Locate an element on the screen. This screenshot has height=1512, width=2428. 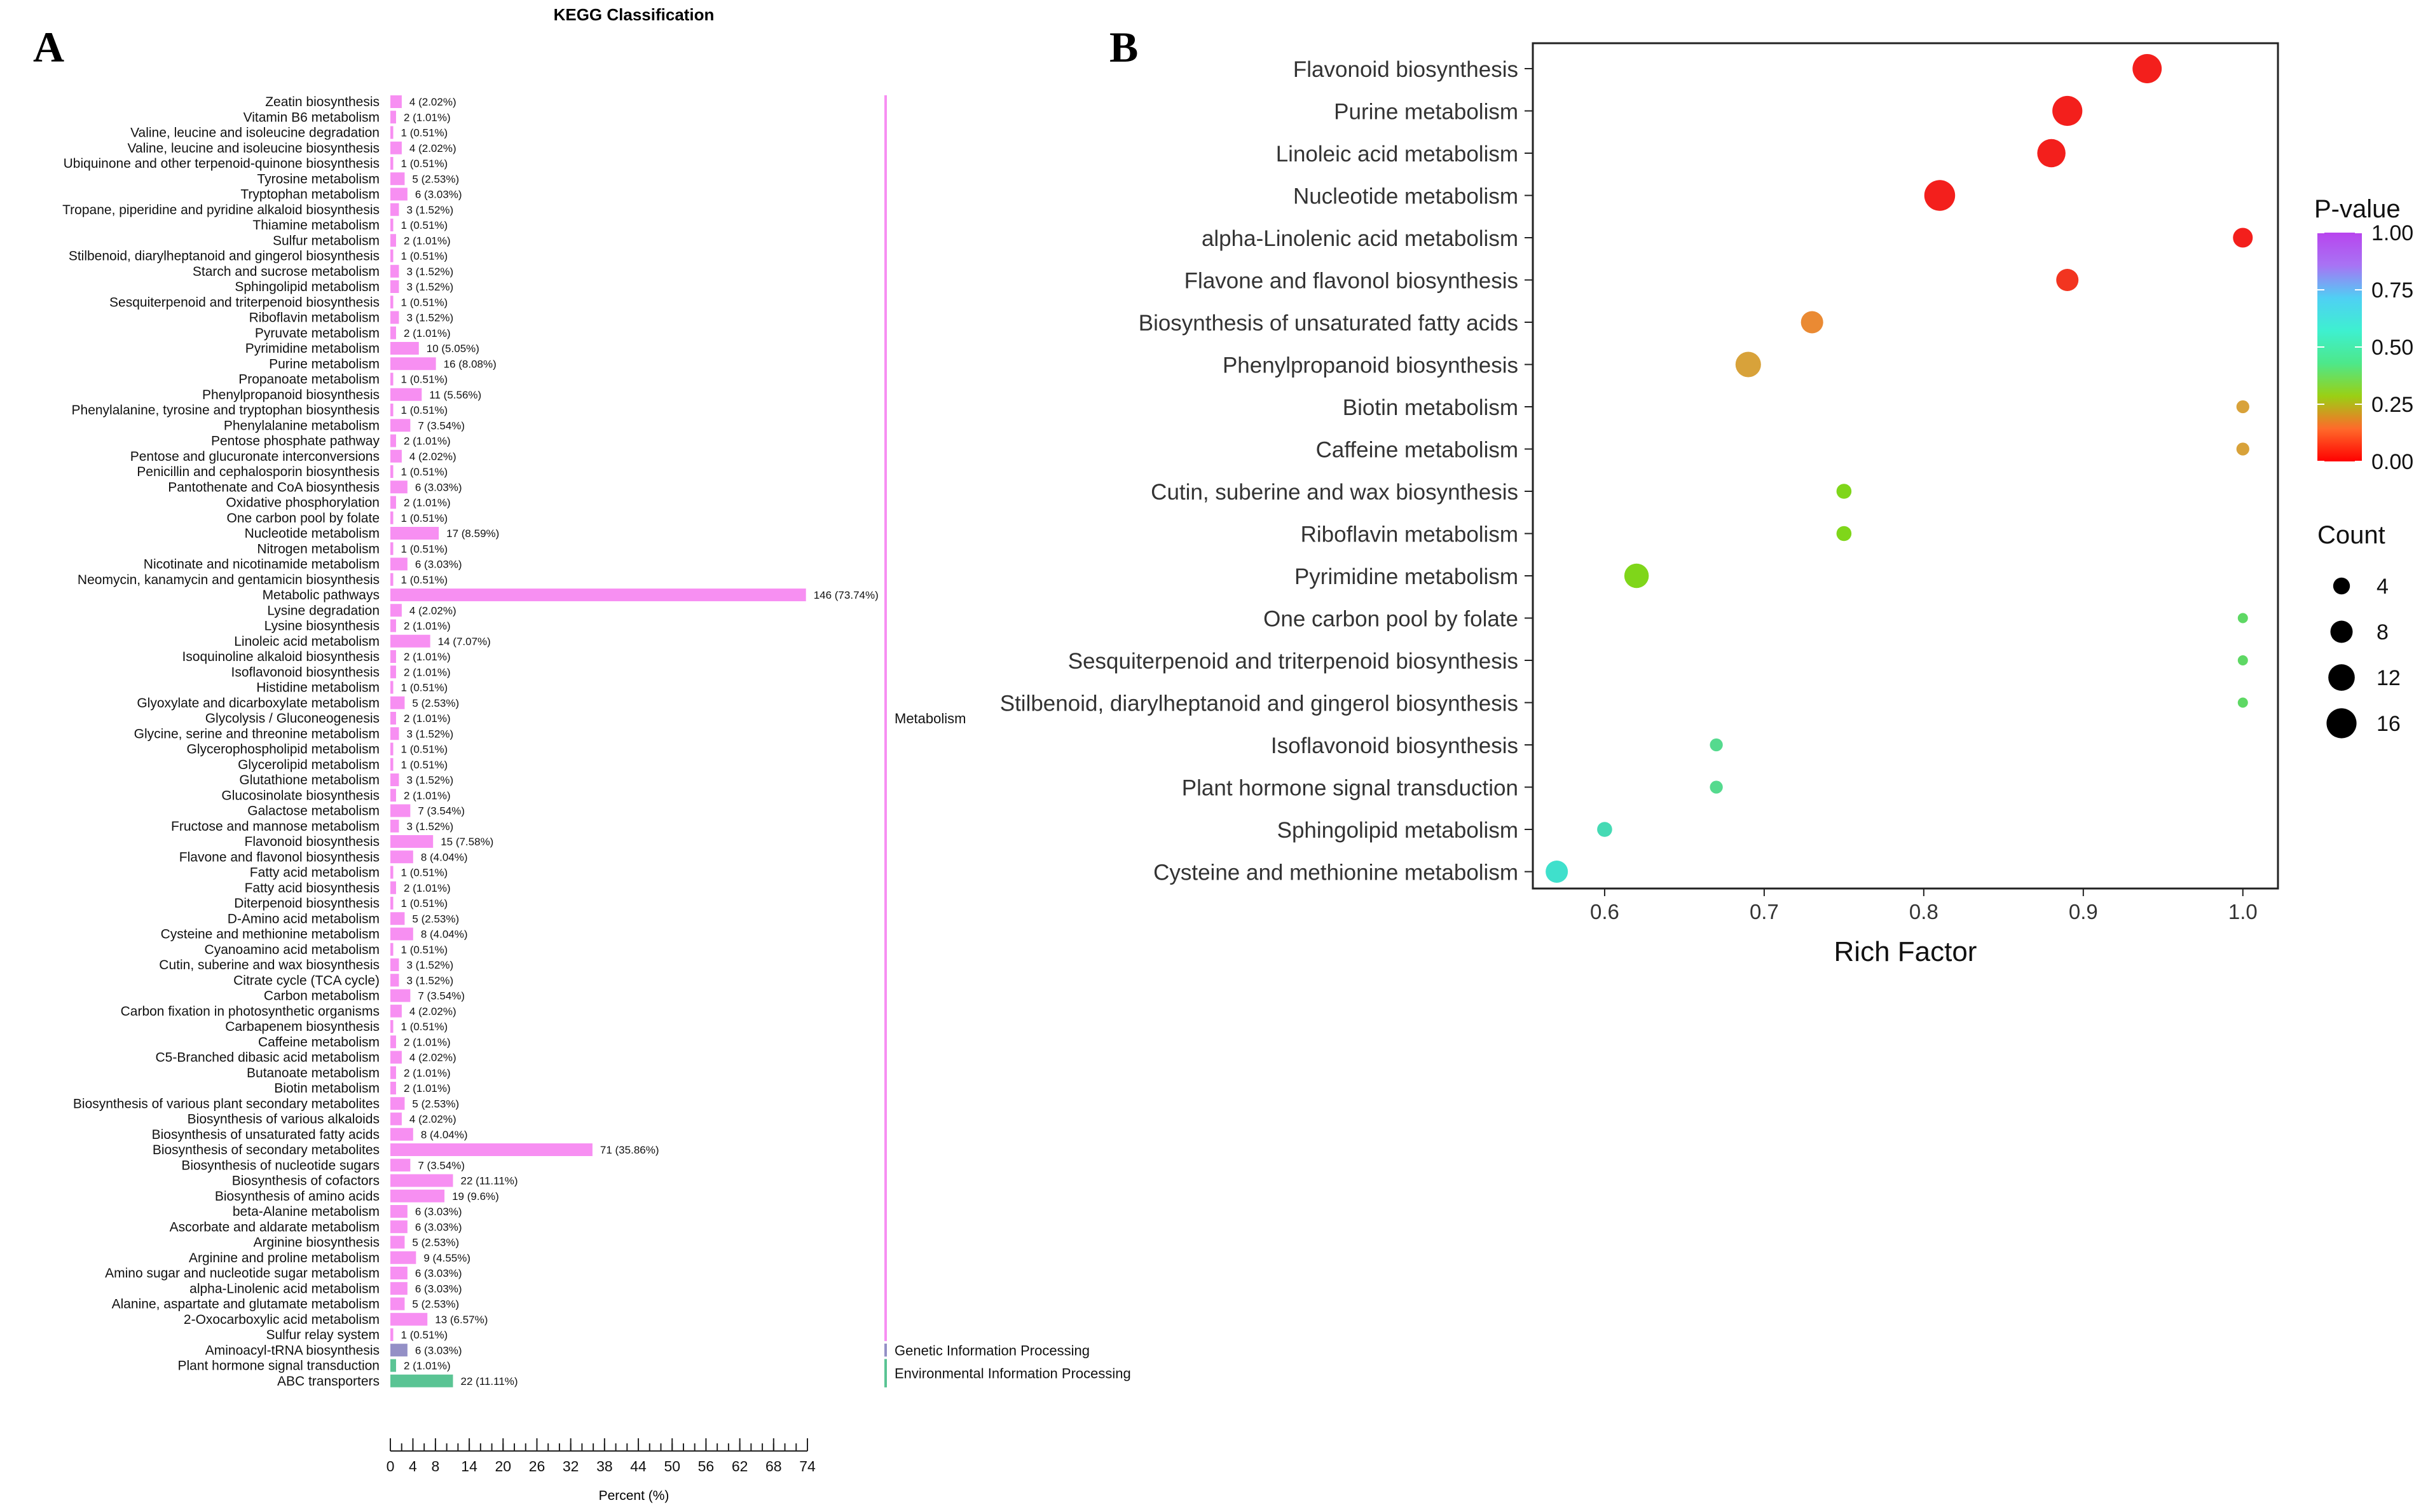
bar-value-label: 71 (35.86%) is located at coordinates (629, 1150).